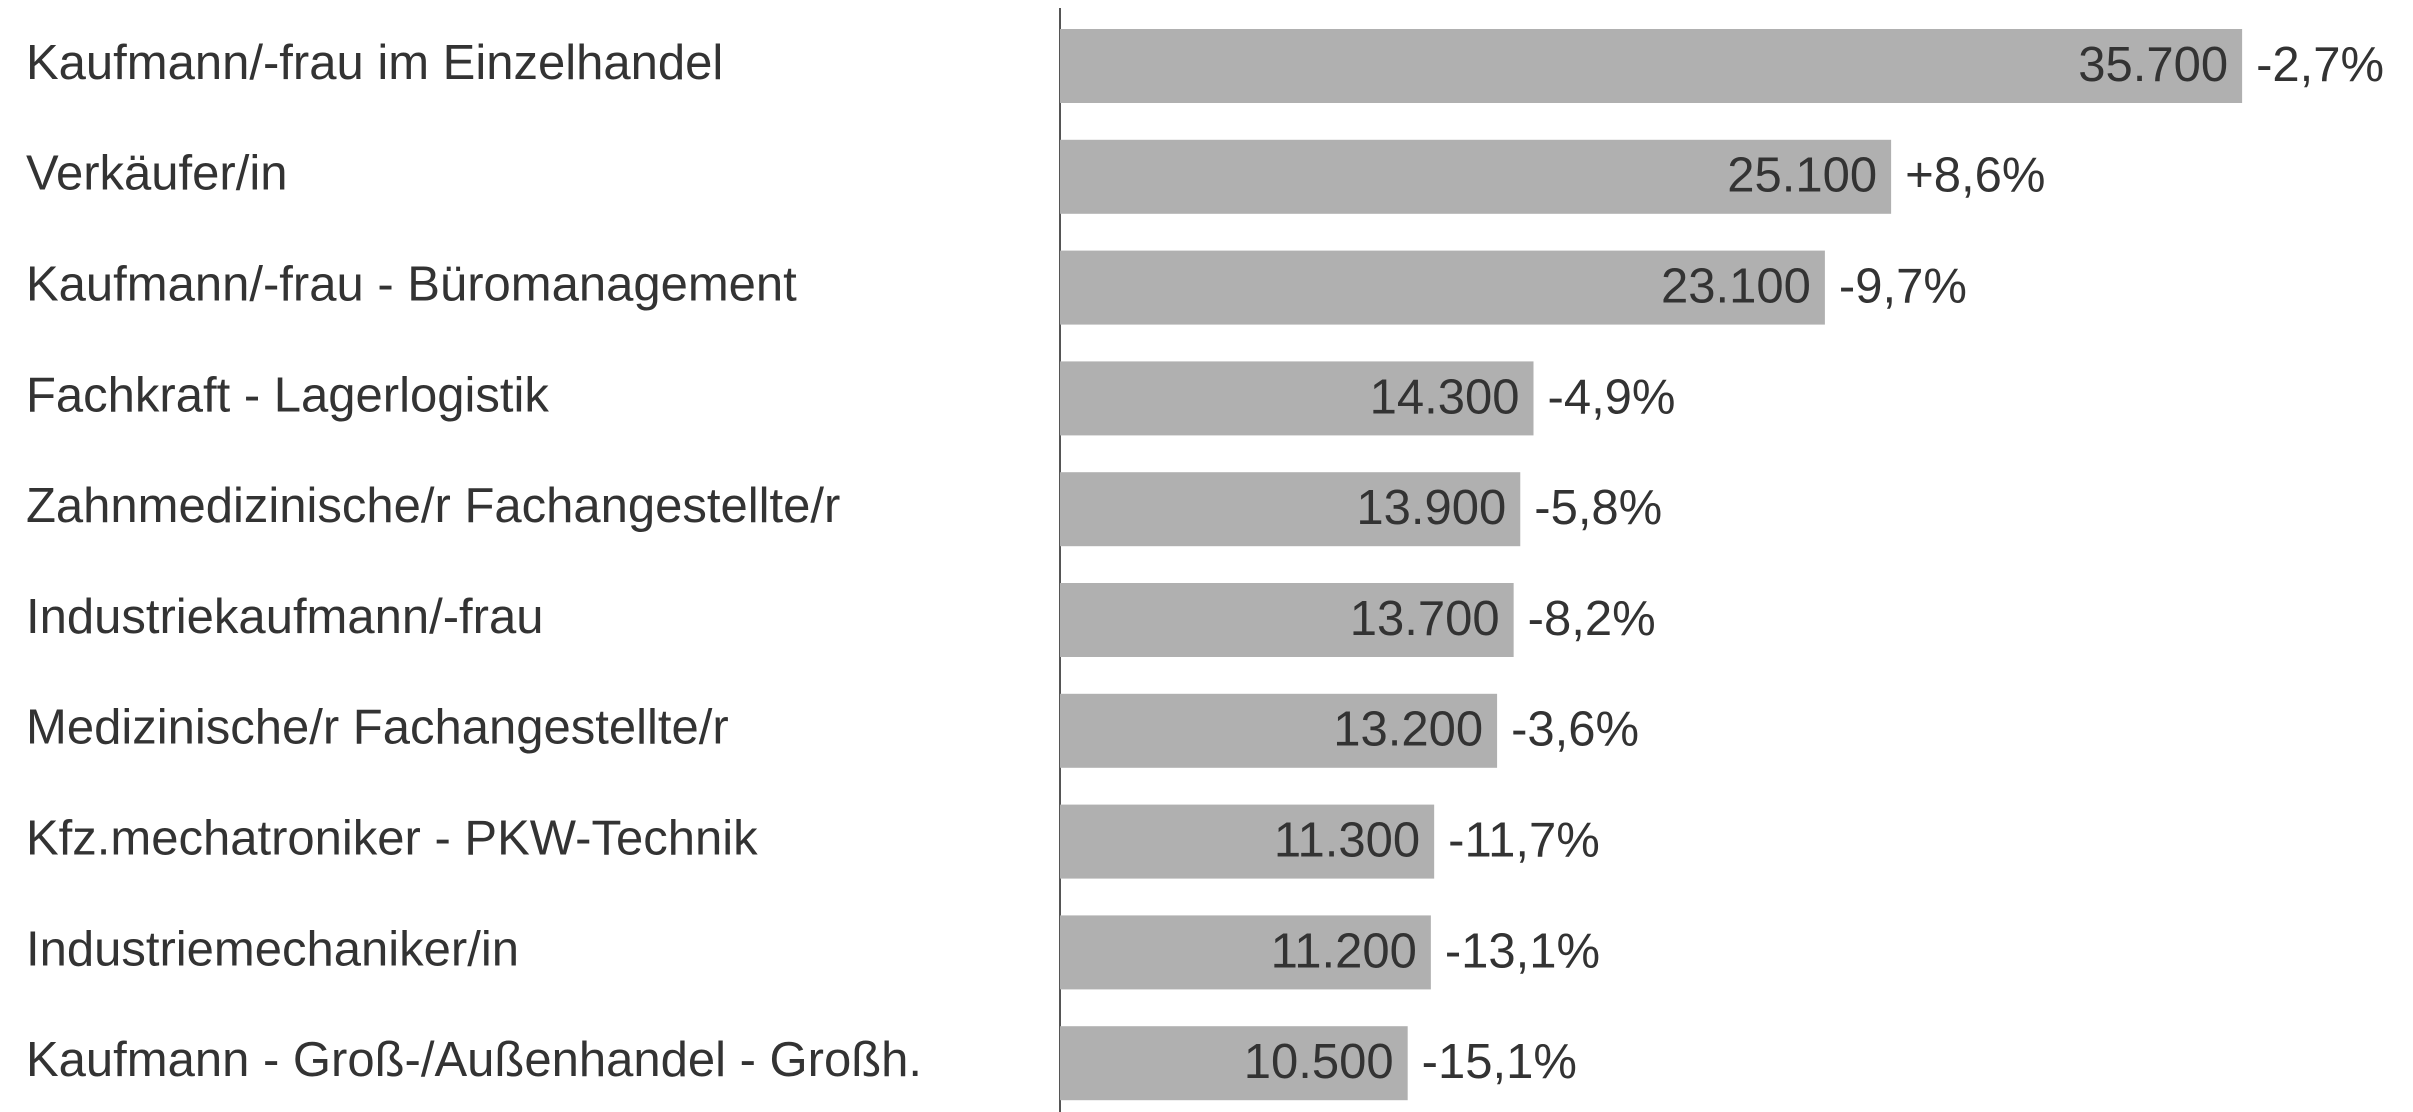 The width and height of the screenshot is (2413, 1112). Describe the element at coordinates (285, 617) in the screenshot. I see `y-tick-label: Industriekaufmann/-frau` at that location.